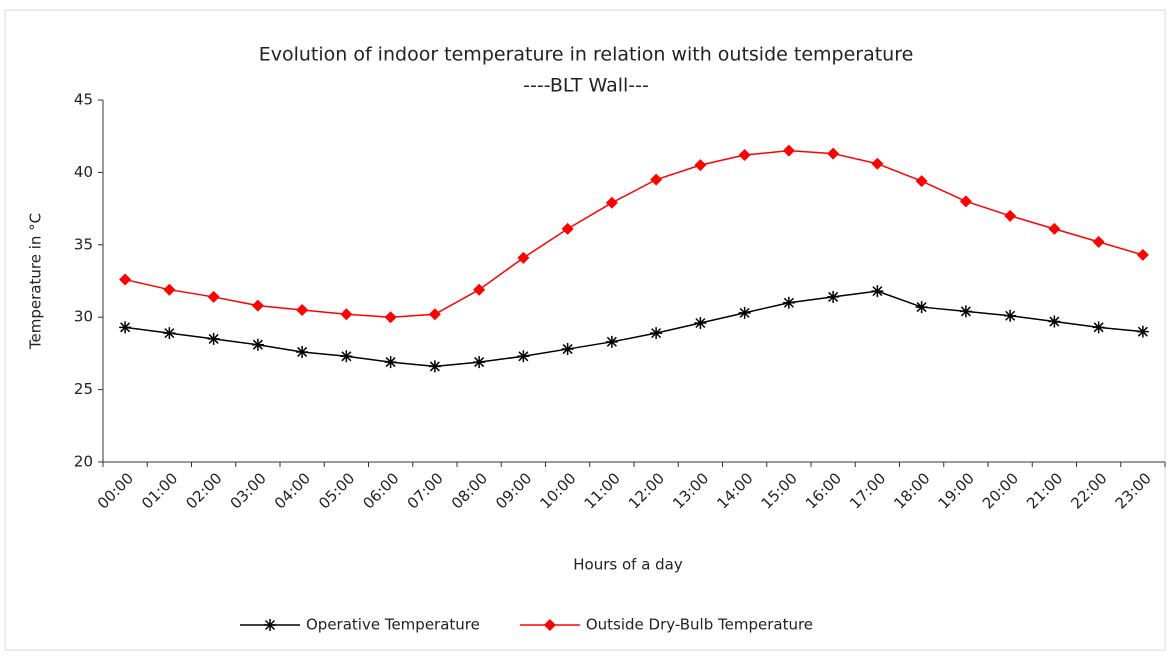 This screenshot has height=658, width=1172. What do you see at coordinates (83, 244) in the screenshot?
I see `y-tick-label: 35` at bounding box center [83, 244].